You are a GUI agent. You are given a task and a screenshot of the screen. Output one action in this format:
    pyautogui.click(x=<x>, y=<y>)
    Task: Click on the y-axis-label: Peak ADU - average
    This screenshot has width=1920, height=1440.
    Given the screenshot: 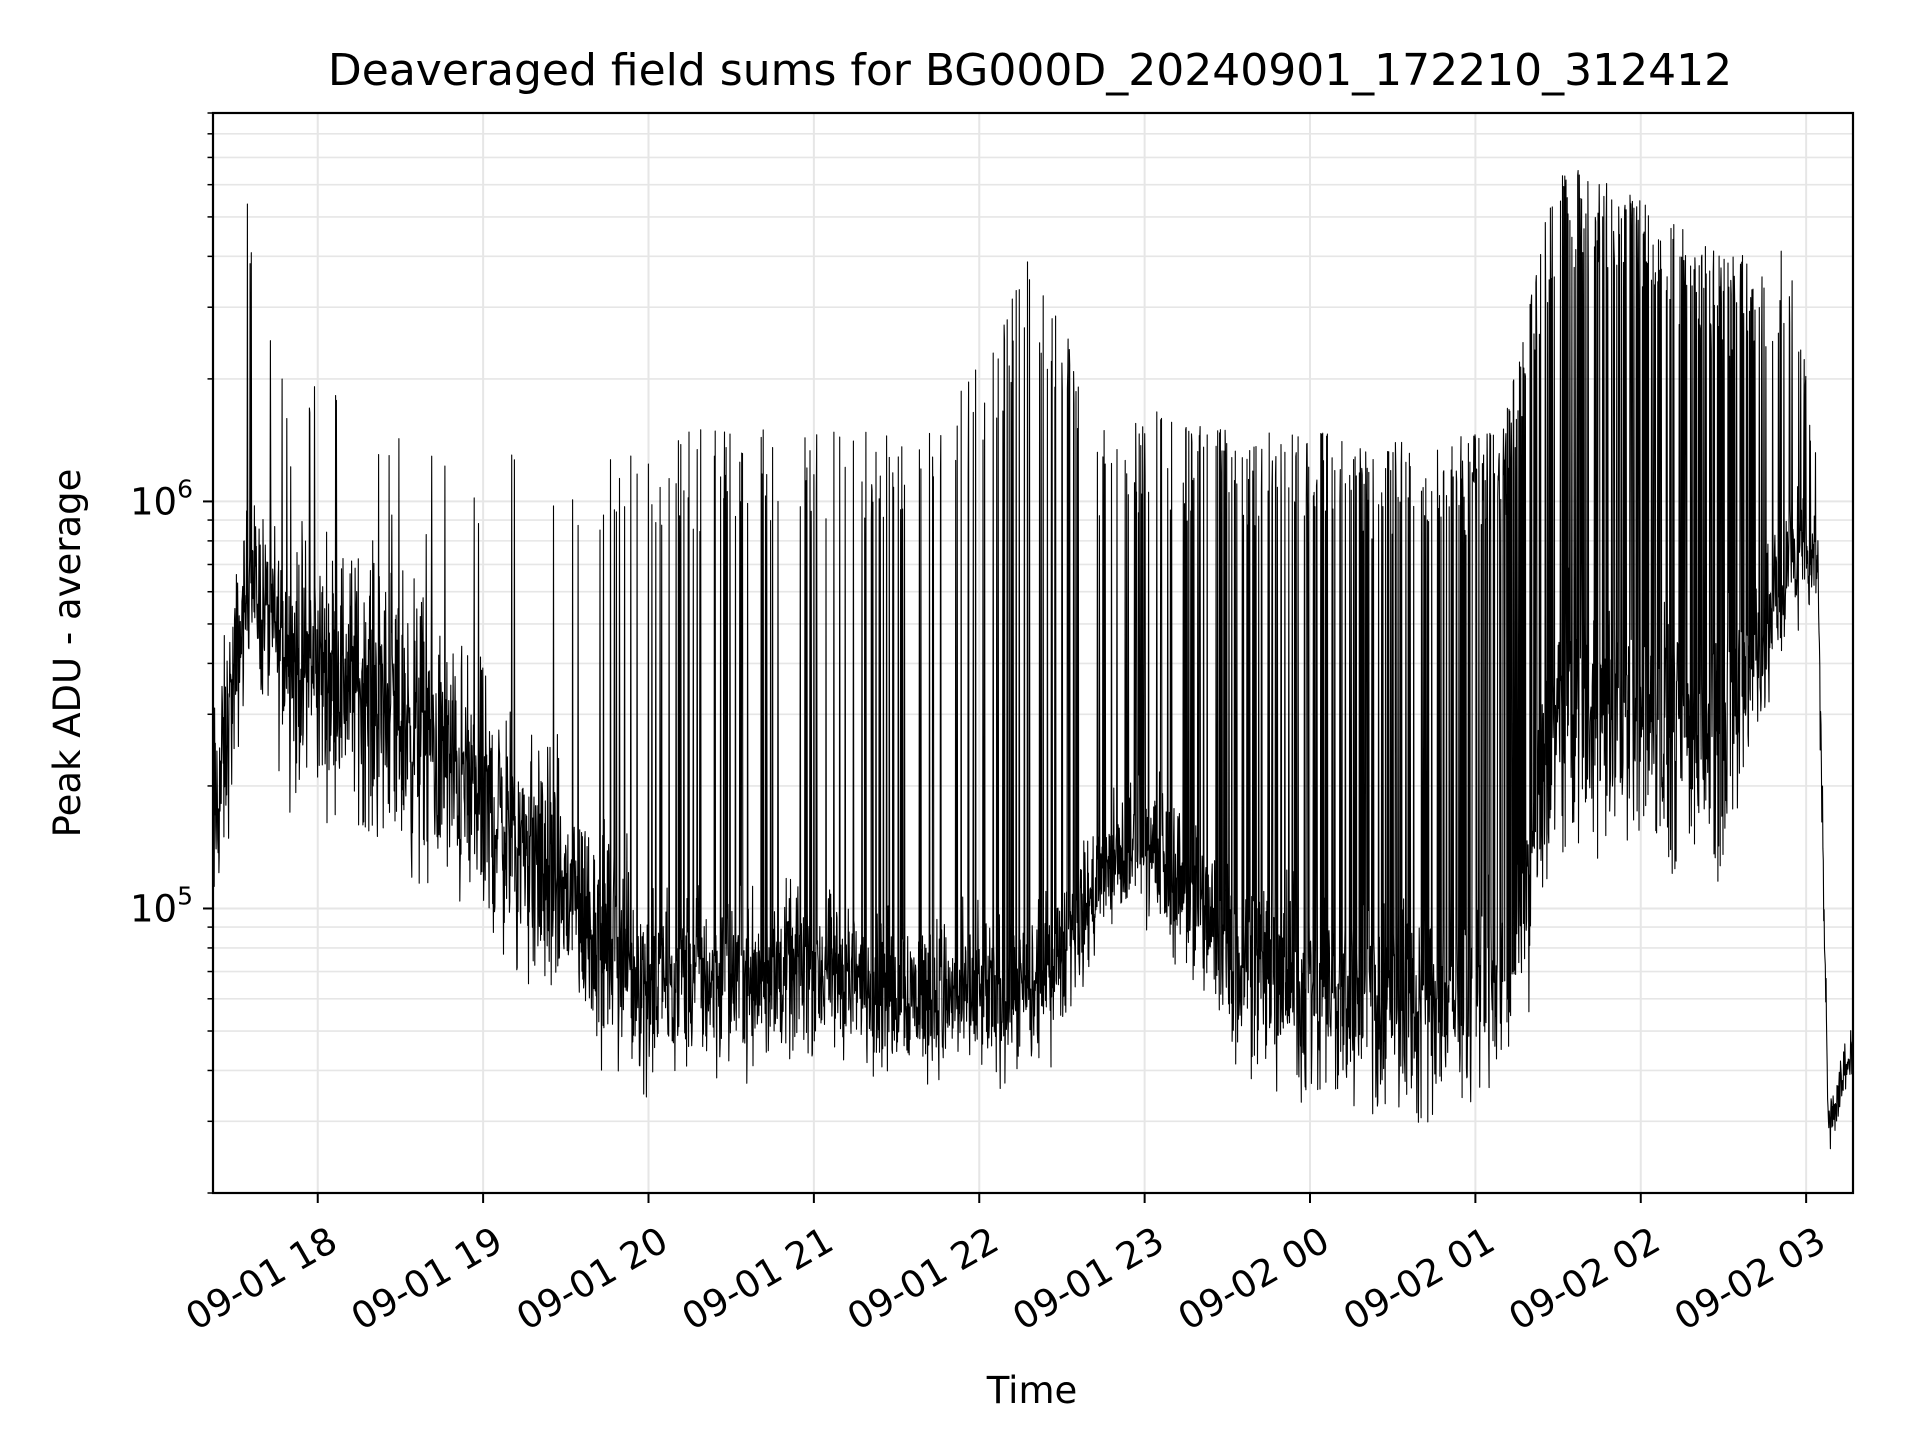 What is the action you would take?
    pyautogui.click(x=67, y=653)
    